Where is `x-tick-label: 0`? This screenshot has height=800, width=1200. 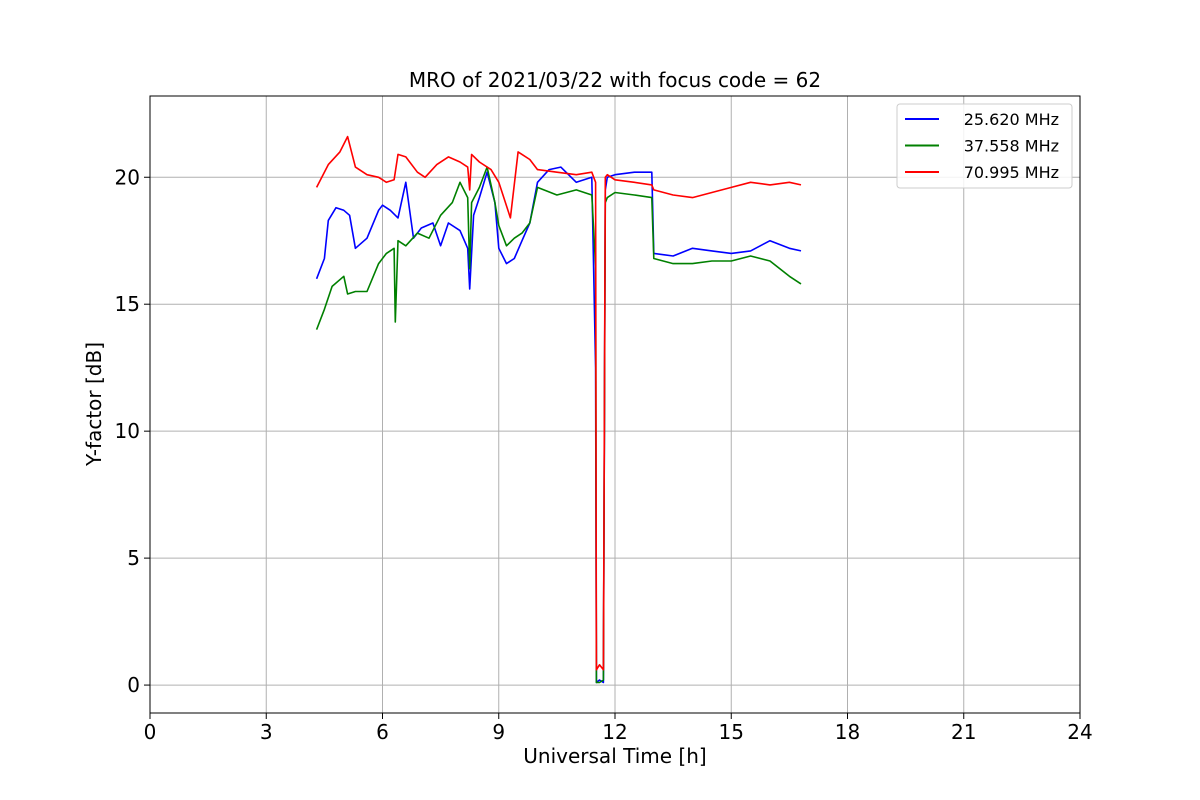 x-tick-label: 0 is located at coordinates (150, 732).